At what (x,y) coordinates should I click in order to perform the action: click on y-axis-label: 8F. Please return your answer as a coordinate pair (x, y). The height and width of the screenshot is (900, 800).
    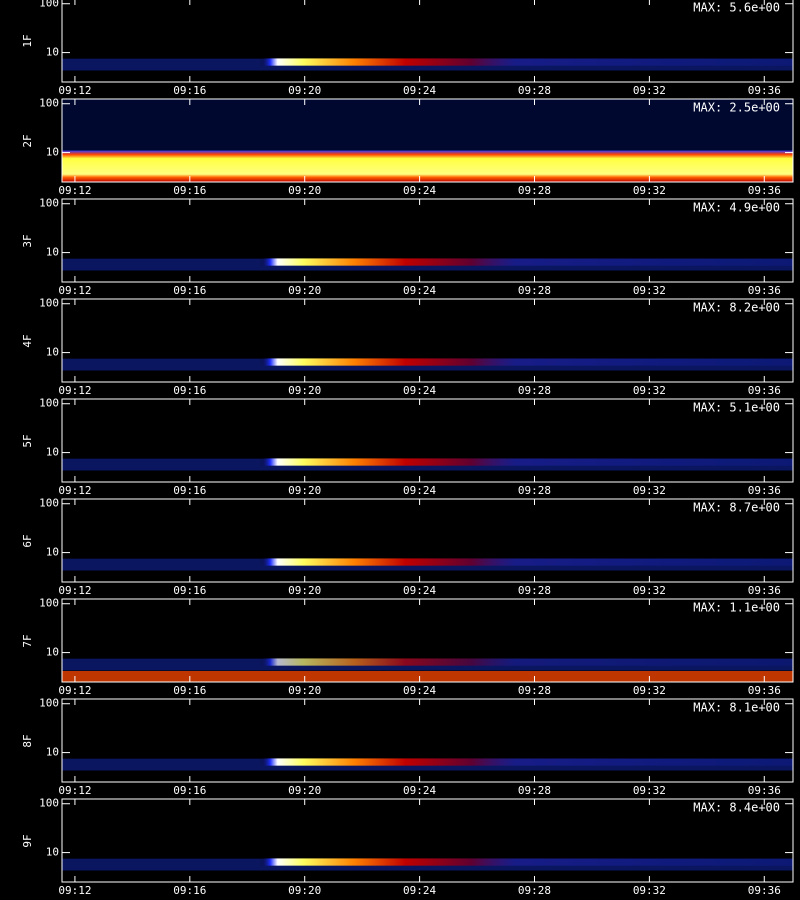
    Looking at the image, I should click on (27, 740).